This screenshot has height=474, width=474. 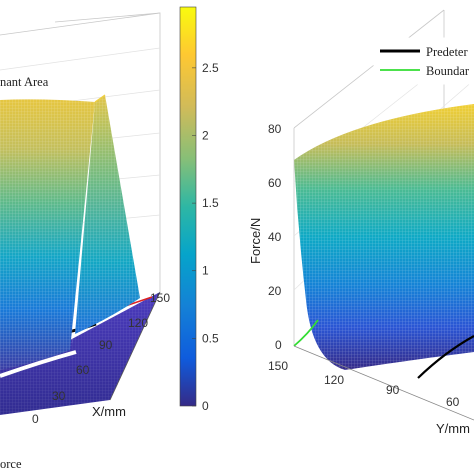 I want to click on right-legend: Predeter Boundar, so click(x=423, y=61).